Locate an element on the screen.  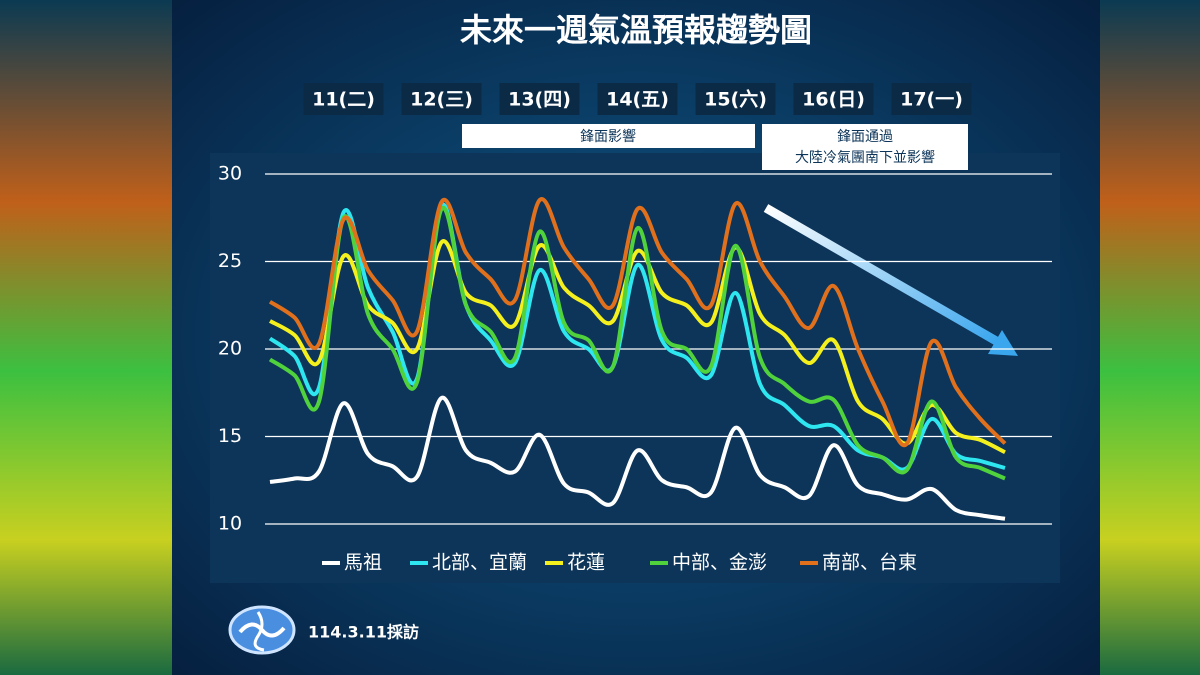
legend-item: 花蓮 is located at coordinates (575, 563).